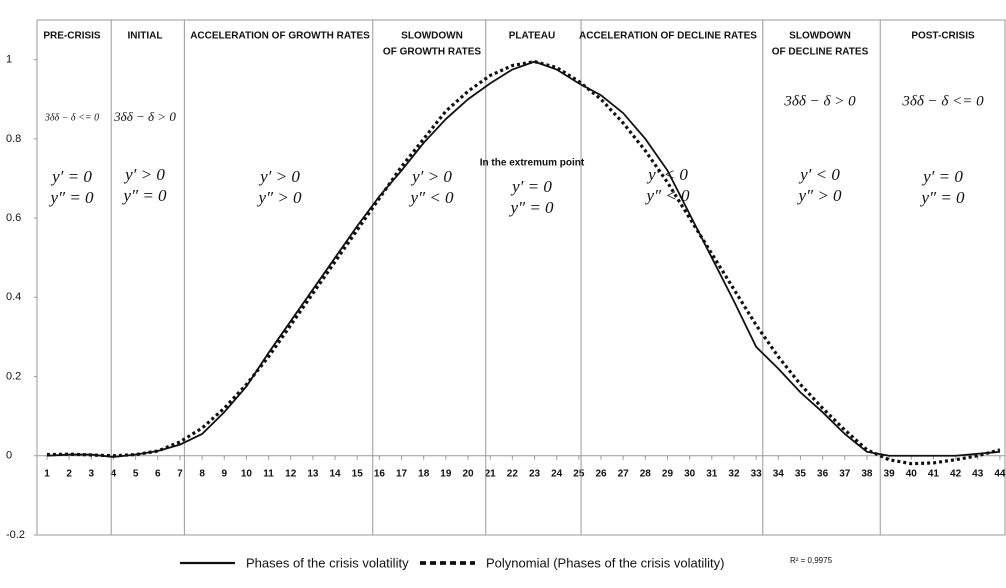  I want to click on x-tick-label: 42, so click(956, 473).